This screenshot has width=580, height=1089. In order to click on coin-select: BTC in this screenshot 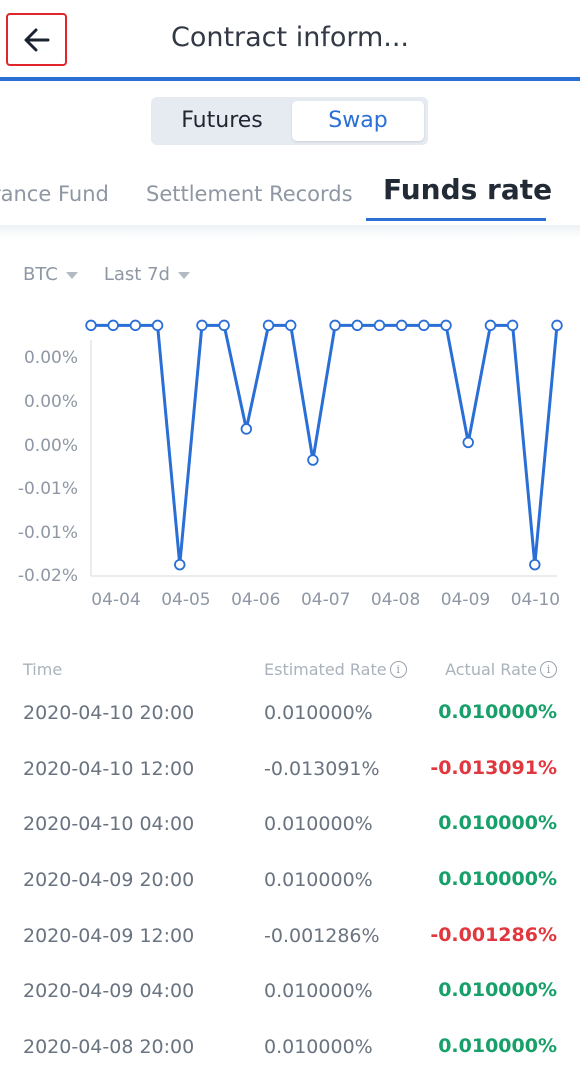, I will do `click(50, 274)`.